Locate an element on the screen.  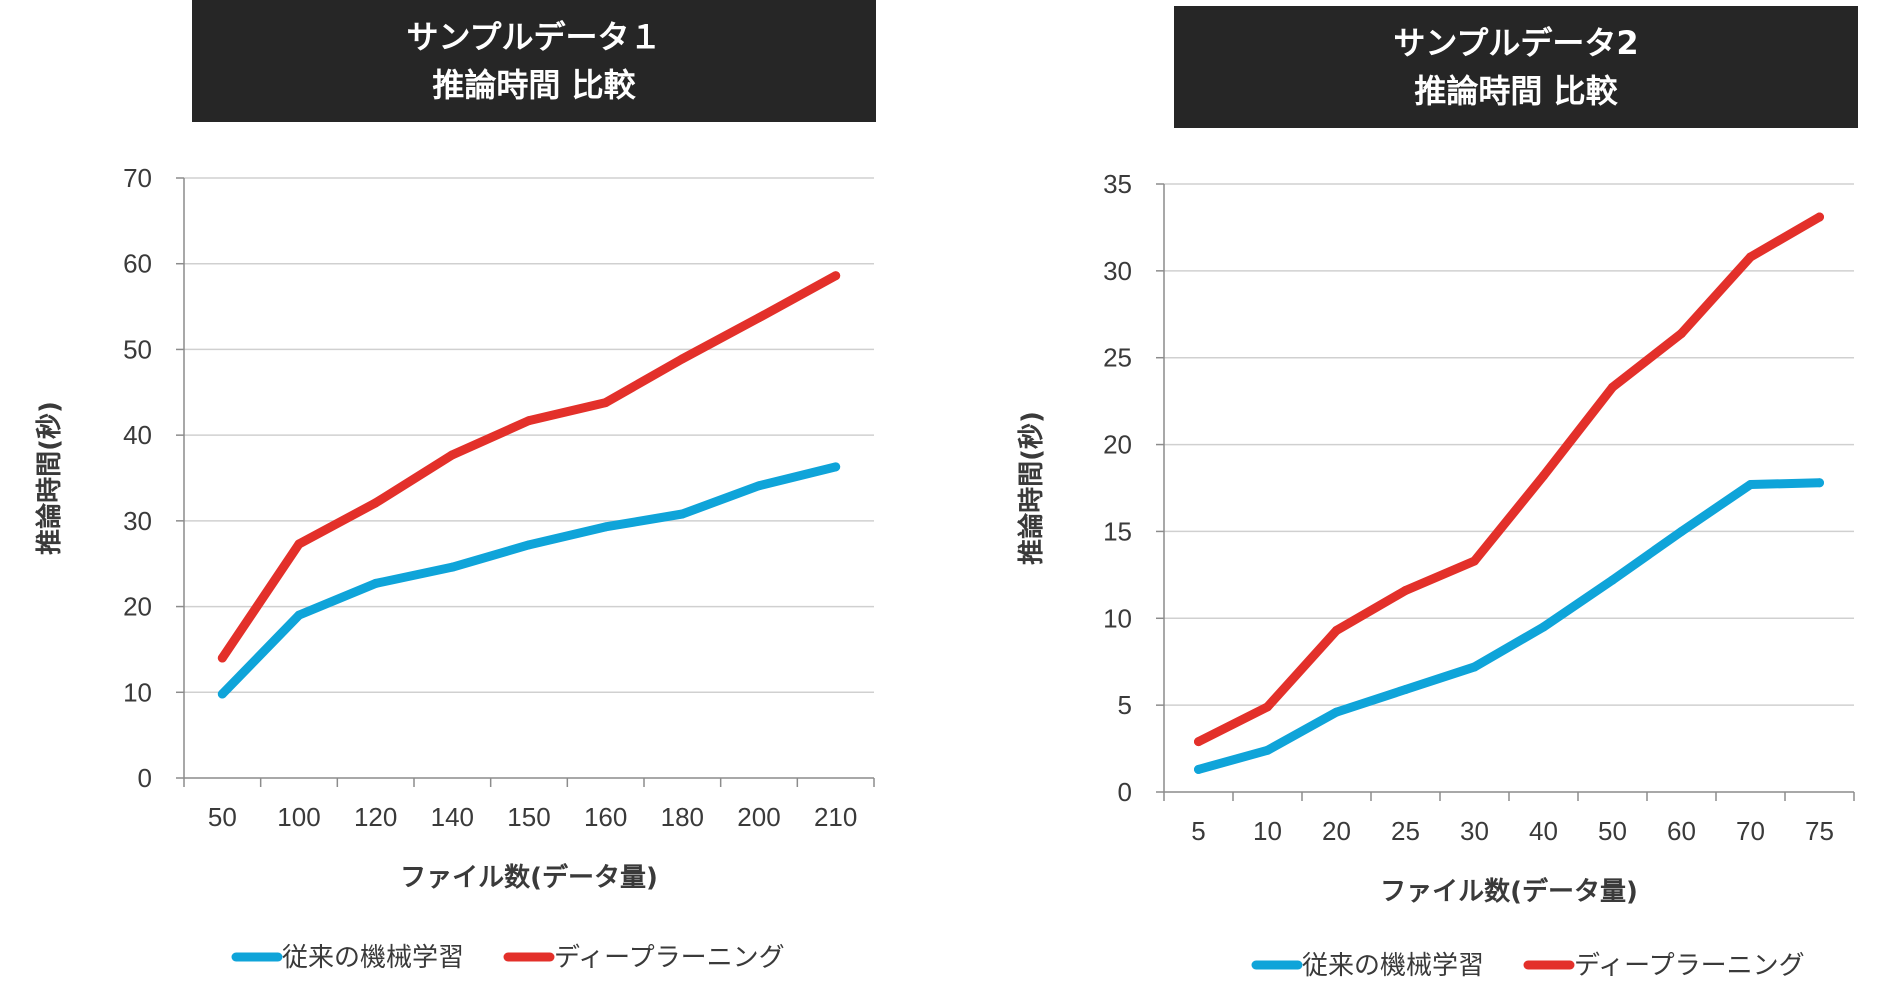
x-tick-label: 40 is located at coordinates (1543, 831).